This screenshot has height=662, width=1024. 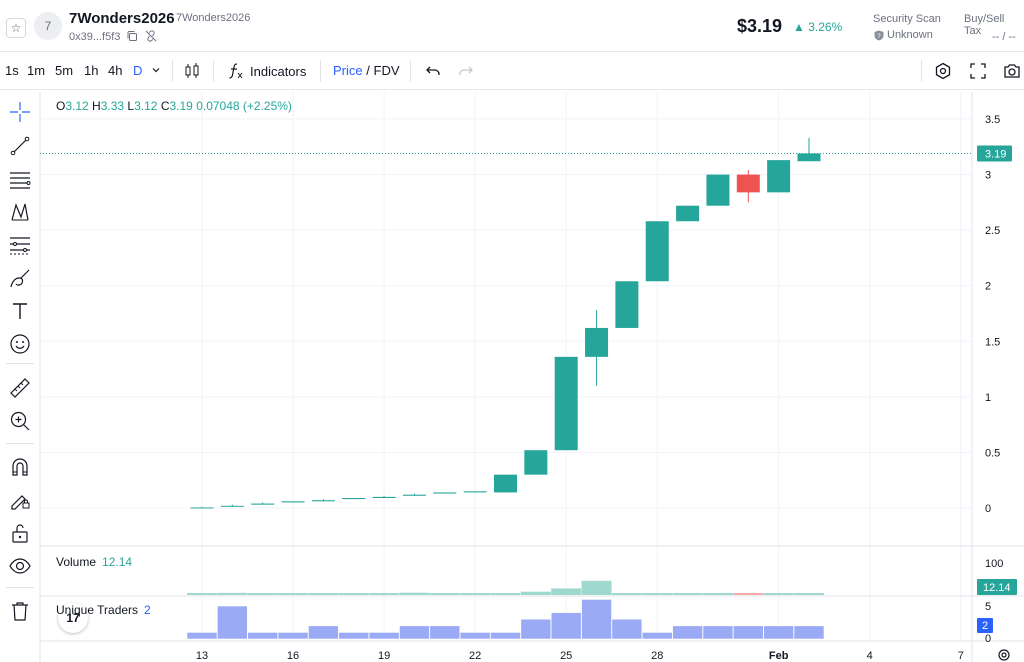 I want to click on tradingview-logo-icon: 17, so click(x=73, y=618).